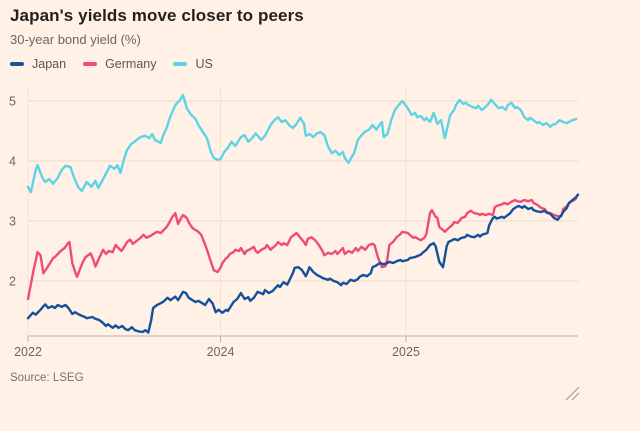 Image resolution: width=640 pixels, height=431 pixels. I want to click on us-line-swatch-icon, so click(180, 64).